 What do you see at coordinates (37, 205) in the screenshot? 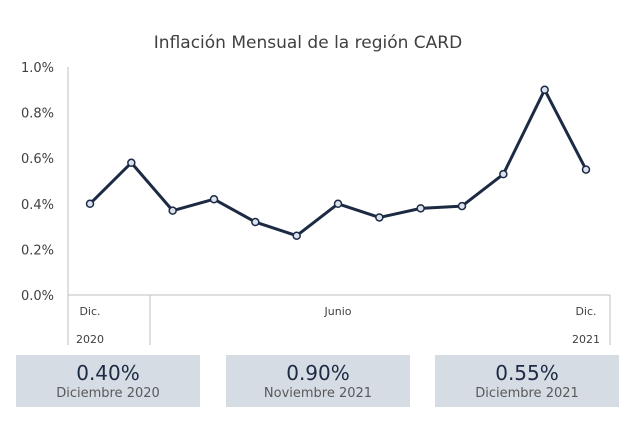
I see `y-tick-label: 0.4%` at bounding box center [37, 205].